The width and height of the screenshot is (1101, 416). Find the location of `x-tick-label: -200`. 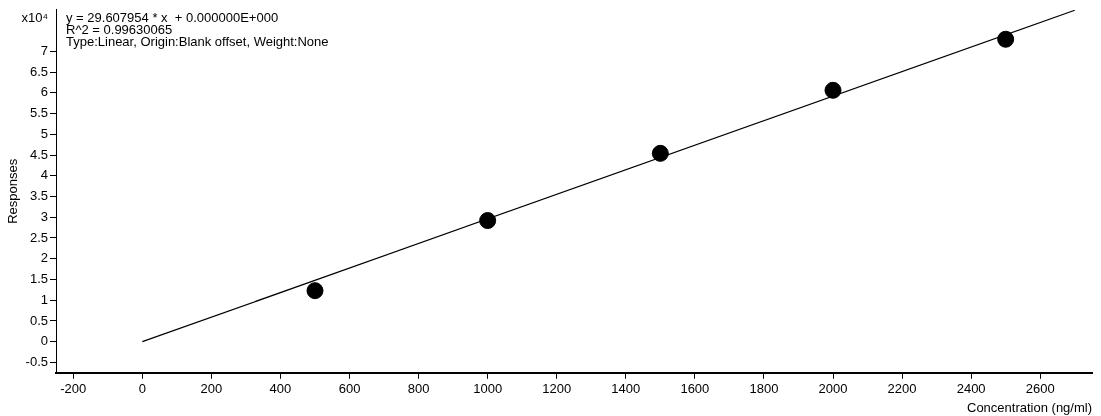

x-tick-label: -200 is located at coordinates (73, 389).